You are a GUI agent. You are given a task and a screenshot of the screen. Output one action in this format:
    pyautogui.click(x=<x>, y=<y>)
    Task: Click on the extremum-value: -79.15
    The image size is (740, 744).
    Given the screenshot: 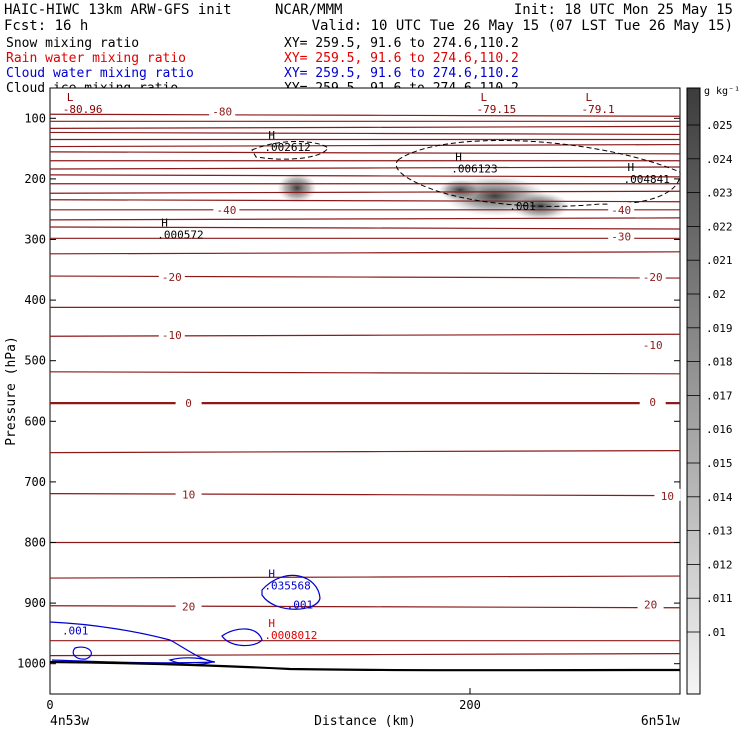 What is the action you would take?
    pyautogui.click(x=497, y=109)
    